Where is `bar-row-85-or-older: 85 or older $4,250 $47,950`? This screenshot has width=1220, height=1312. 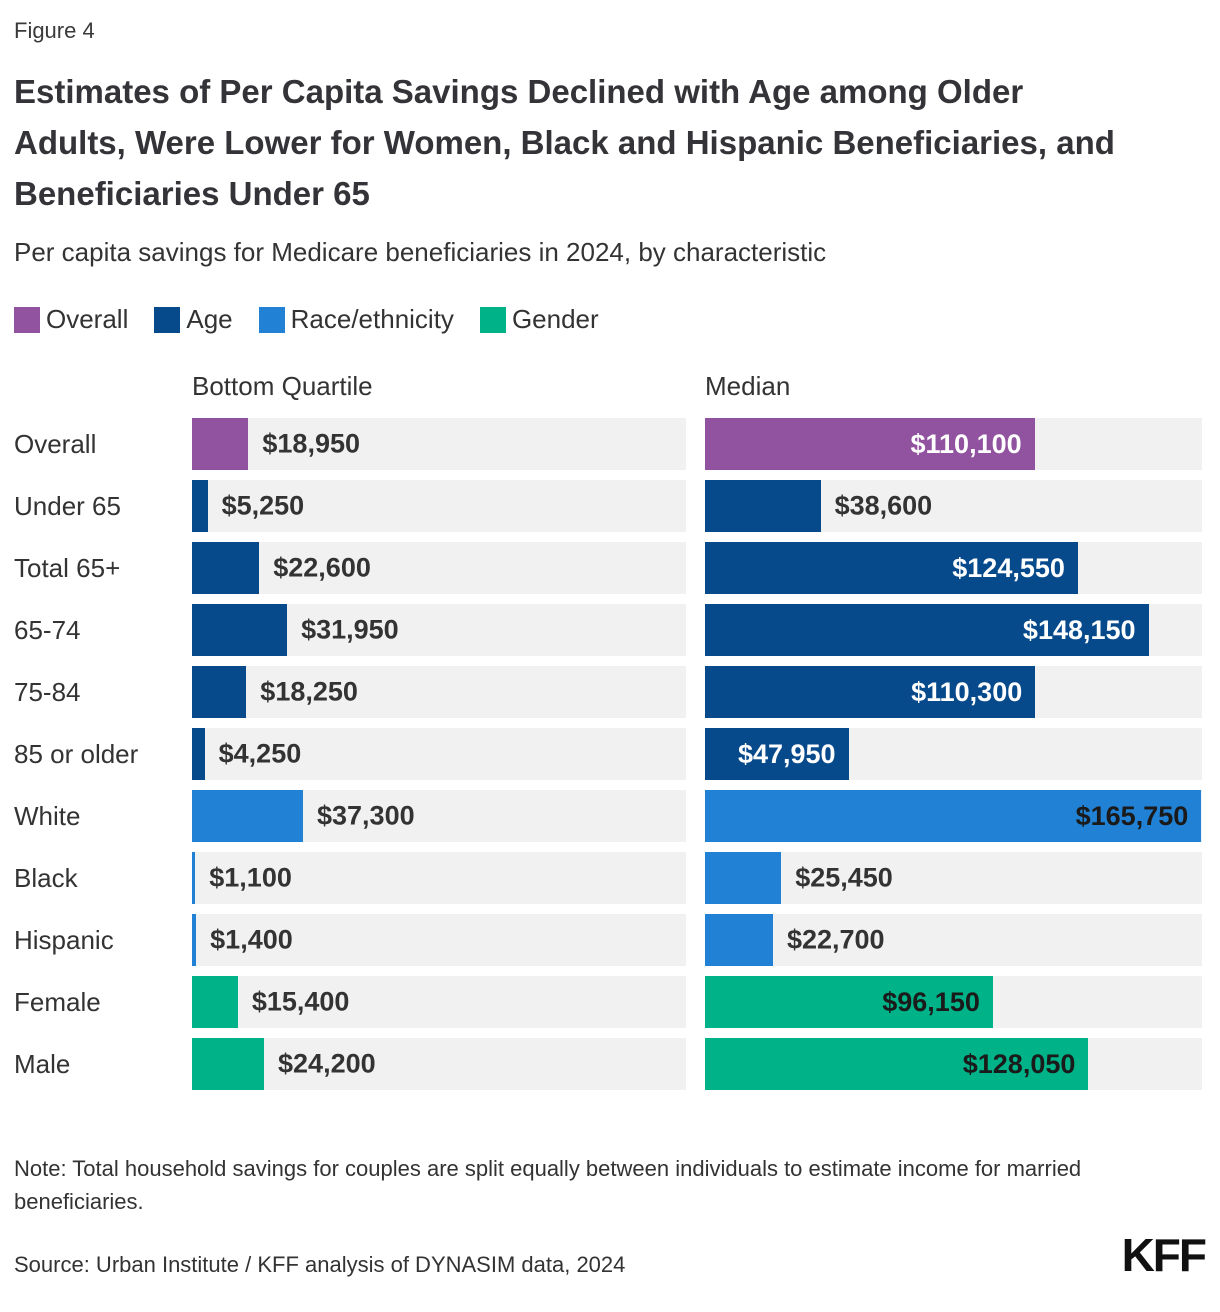 bar-row-85-or-older: 85 or older $4,250 $47,950 is located at coordinates (609, 754).